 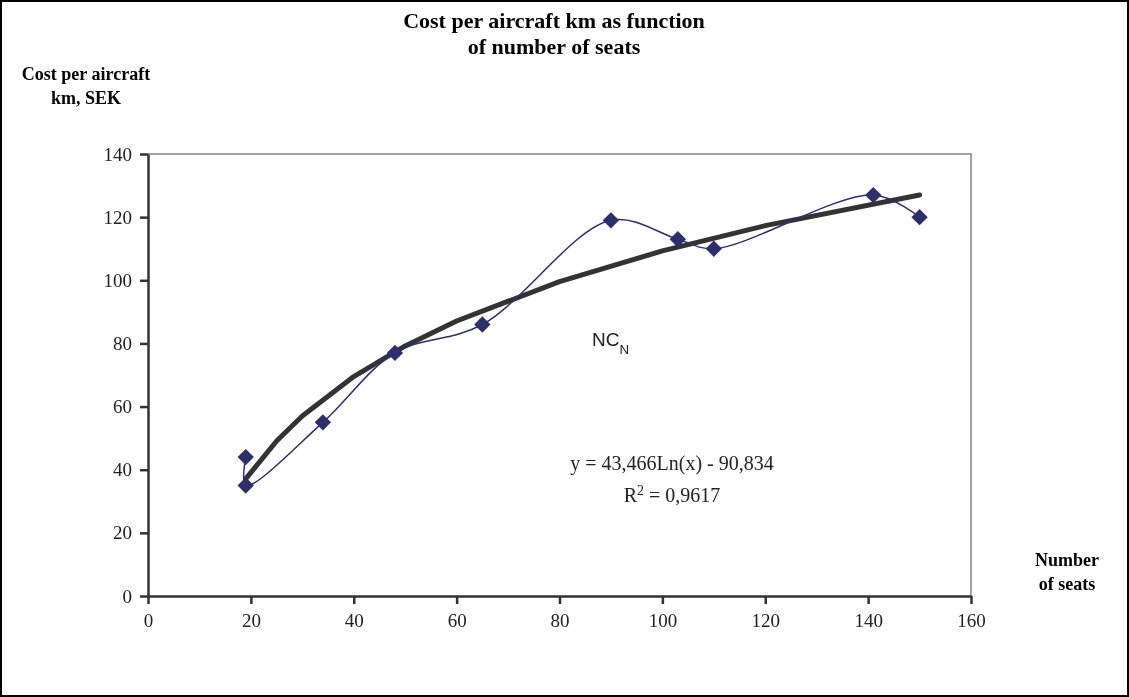 What do you see at coordinates (554, 33) in the screenshot?
I see `chart-title: Cost per aircraft km as function of number of seats` at bounding box center [554, 33].